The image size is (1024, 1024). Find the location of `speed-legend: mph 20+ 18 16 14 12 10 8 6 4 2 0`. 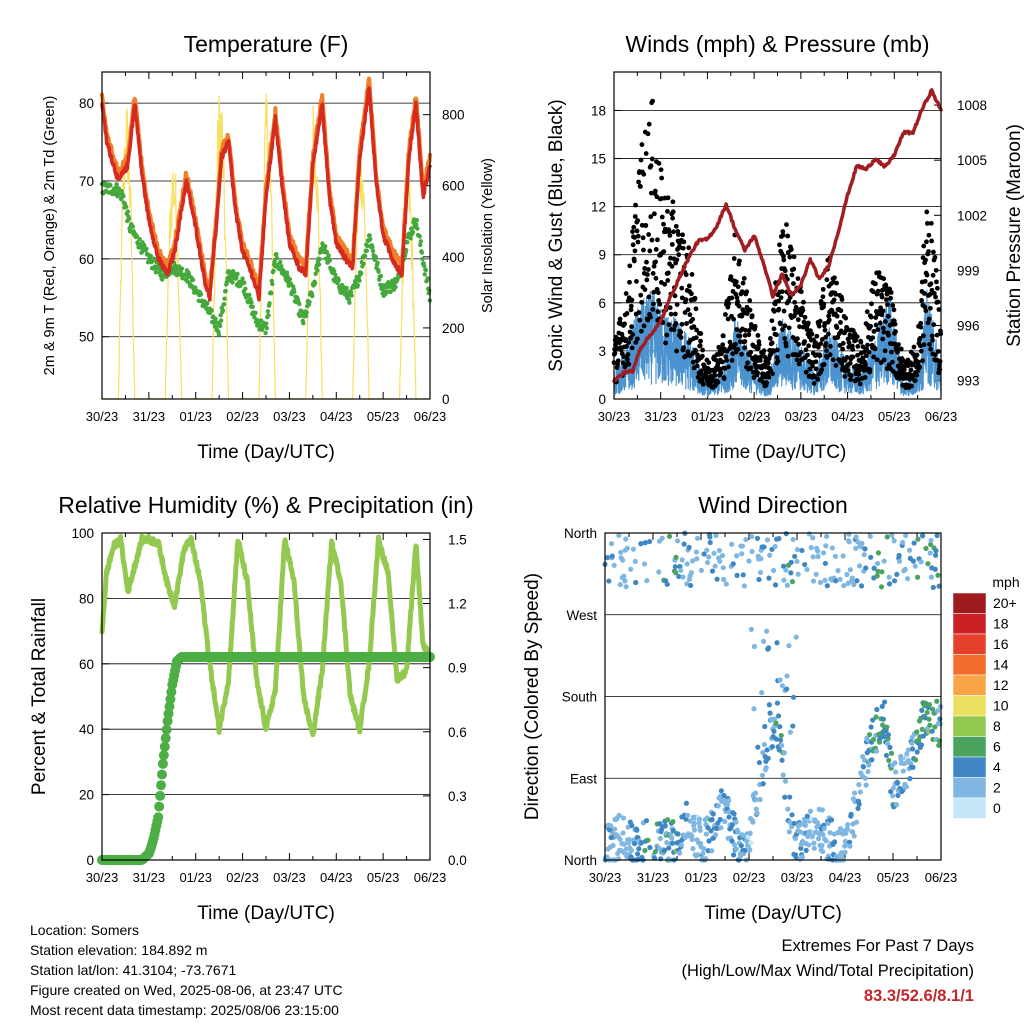

speed-legend: mph 20+ 18 16 14 12 10 8 6 4 2 0 is located at coordinates (986, 696).